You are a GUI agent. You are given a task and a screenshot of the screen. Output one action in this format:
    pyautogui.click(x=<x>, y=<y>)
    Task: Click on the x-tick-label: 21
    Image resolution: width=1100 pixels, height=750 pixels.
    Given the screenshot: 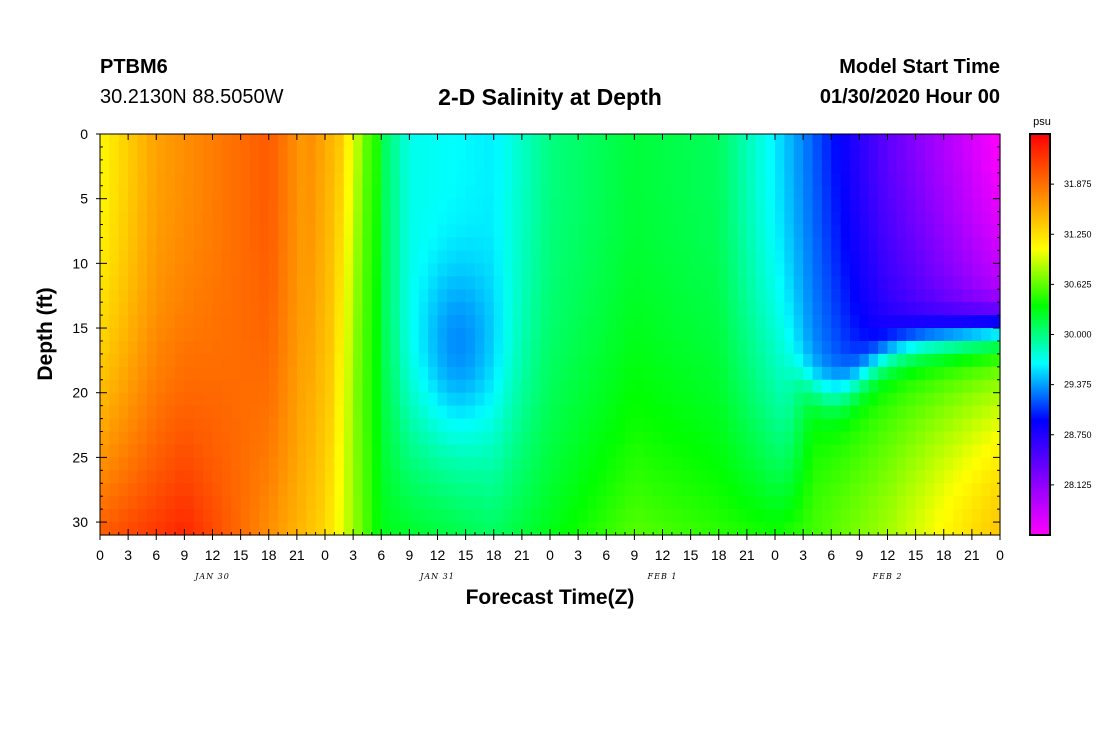 What is the action you would take?
    pyautogui.click(x=297, y=555)
    